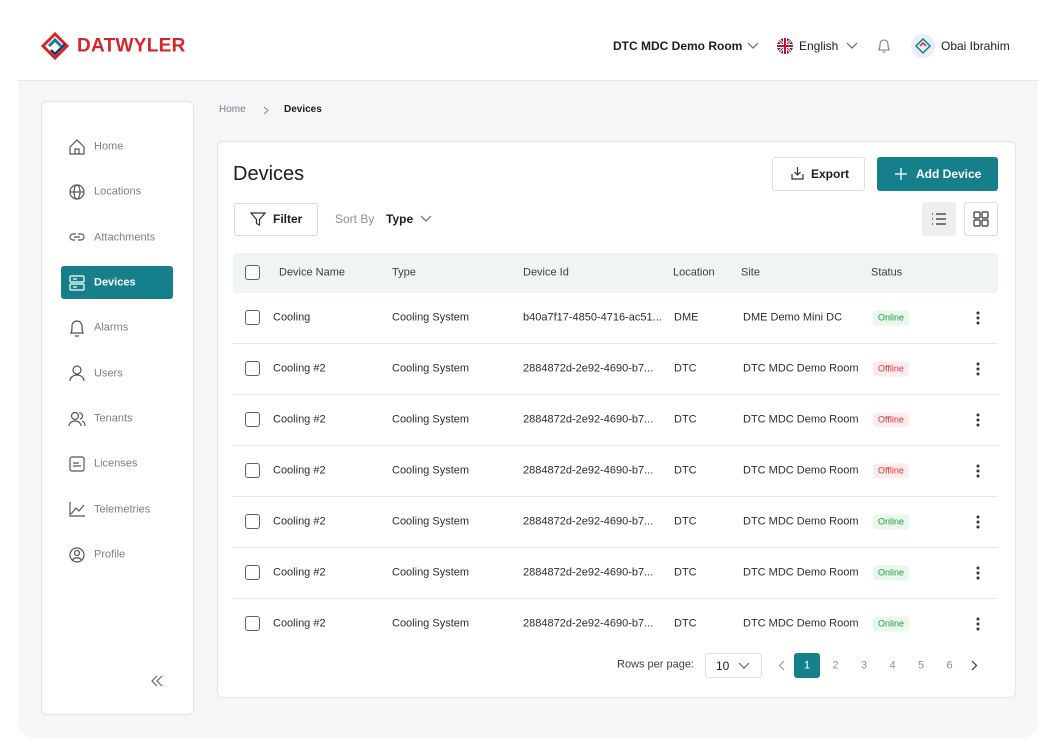 The image size is (1056, 750). What do you see at coordinates (830, 174) in the screenshot?
I see `export-label: Export` at bounding box center [830, 174].